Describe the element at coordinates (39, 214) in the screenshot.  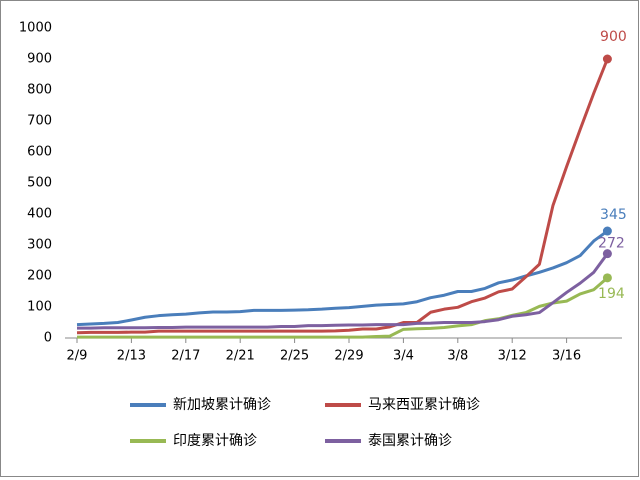
I see `y-tick-label: 400` at that location.